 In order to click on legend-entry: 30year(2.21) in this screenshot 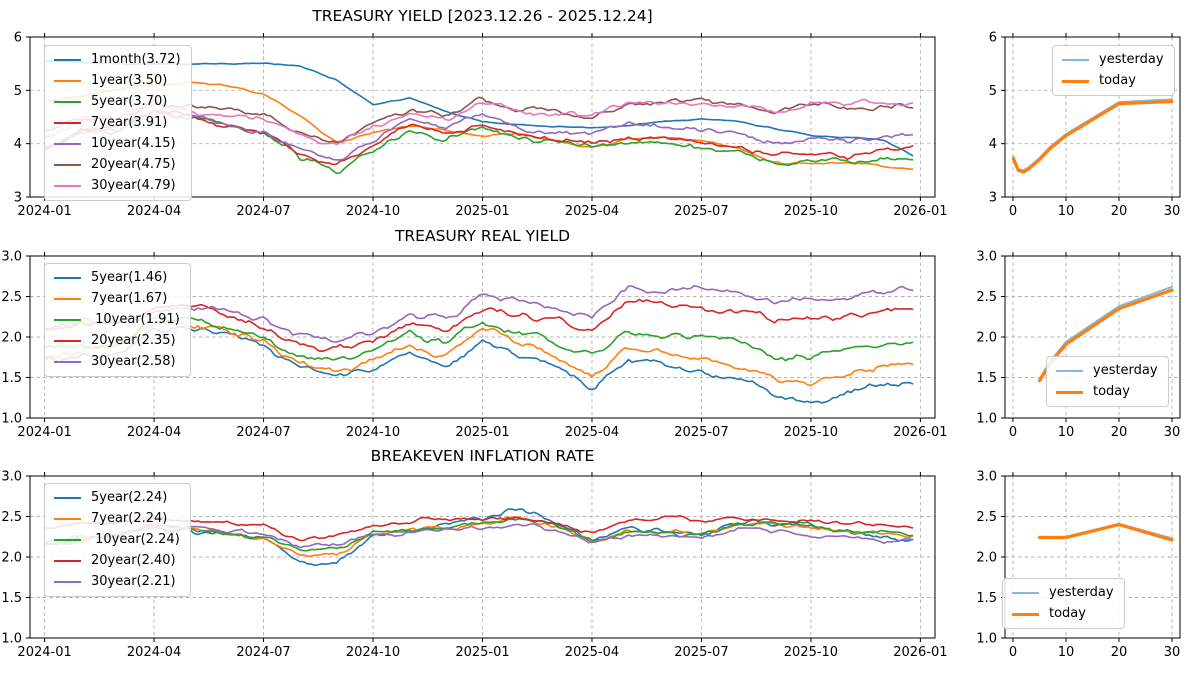, I will do `click(117, 582)`.